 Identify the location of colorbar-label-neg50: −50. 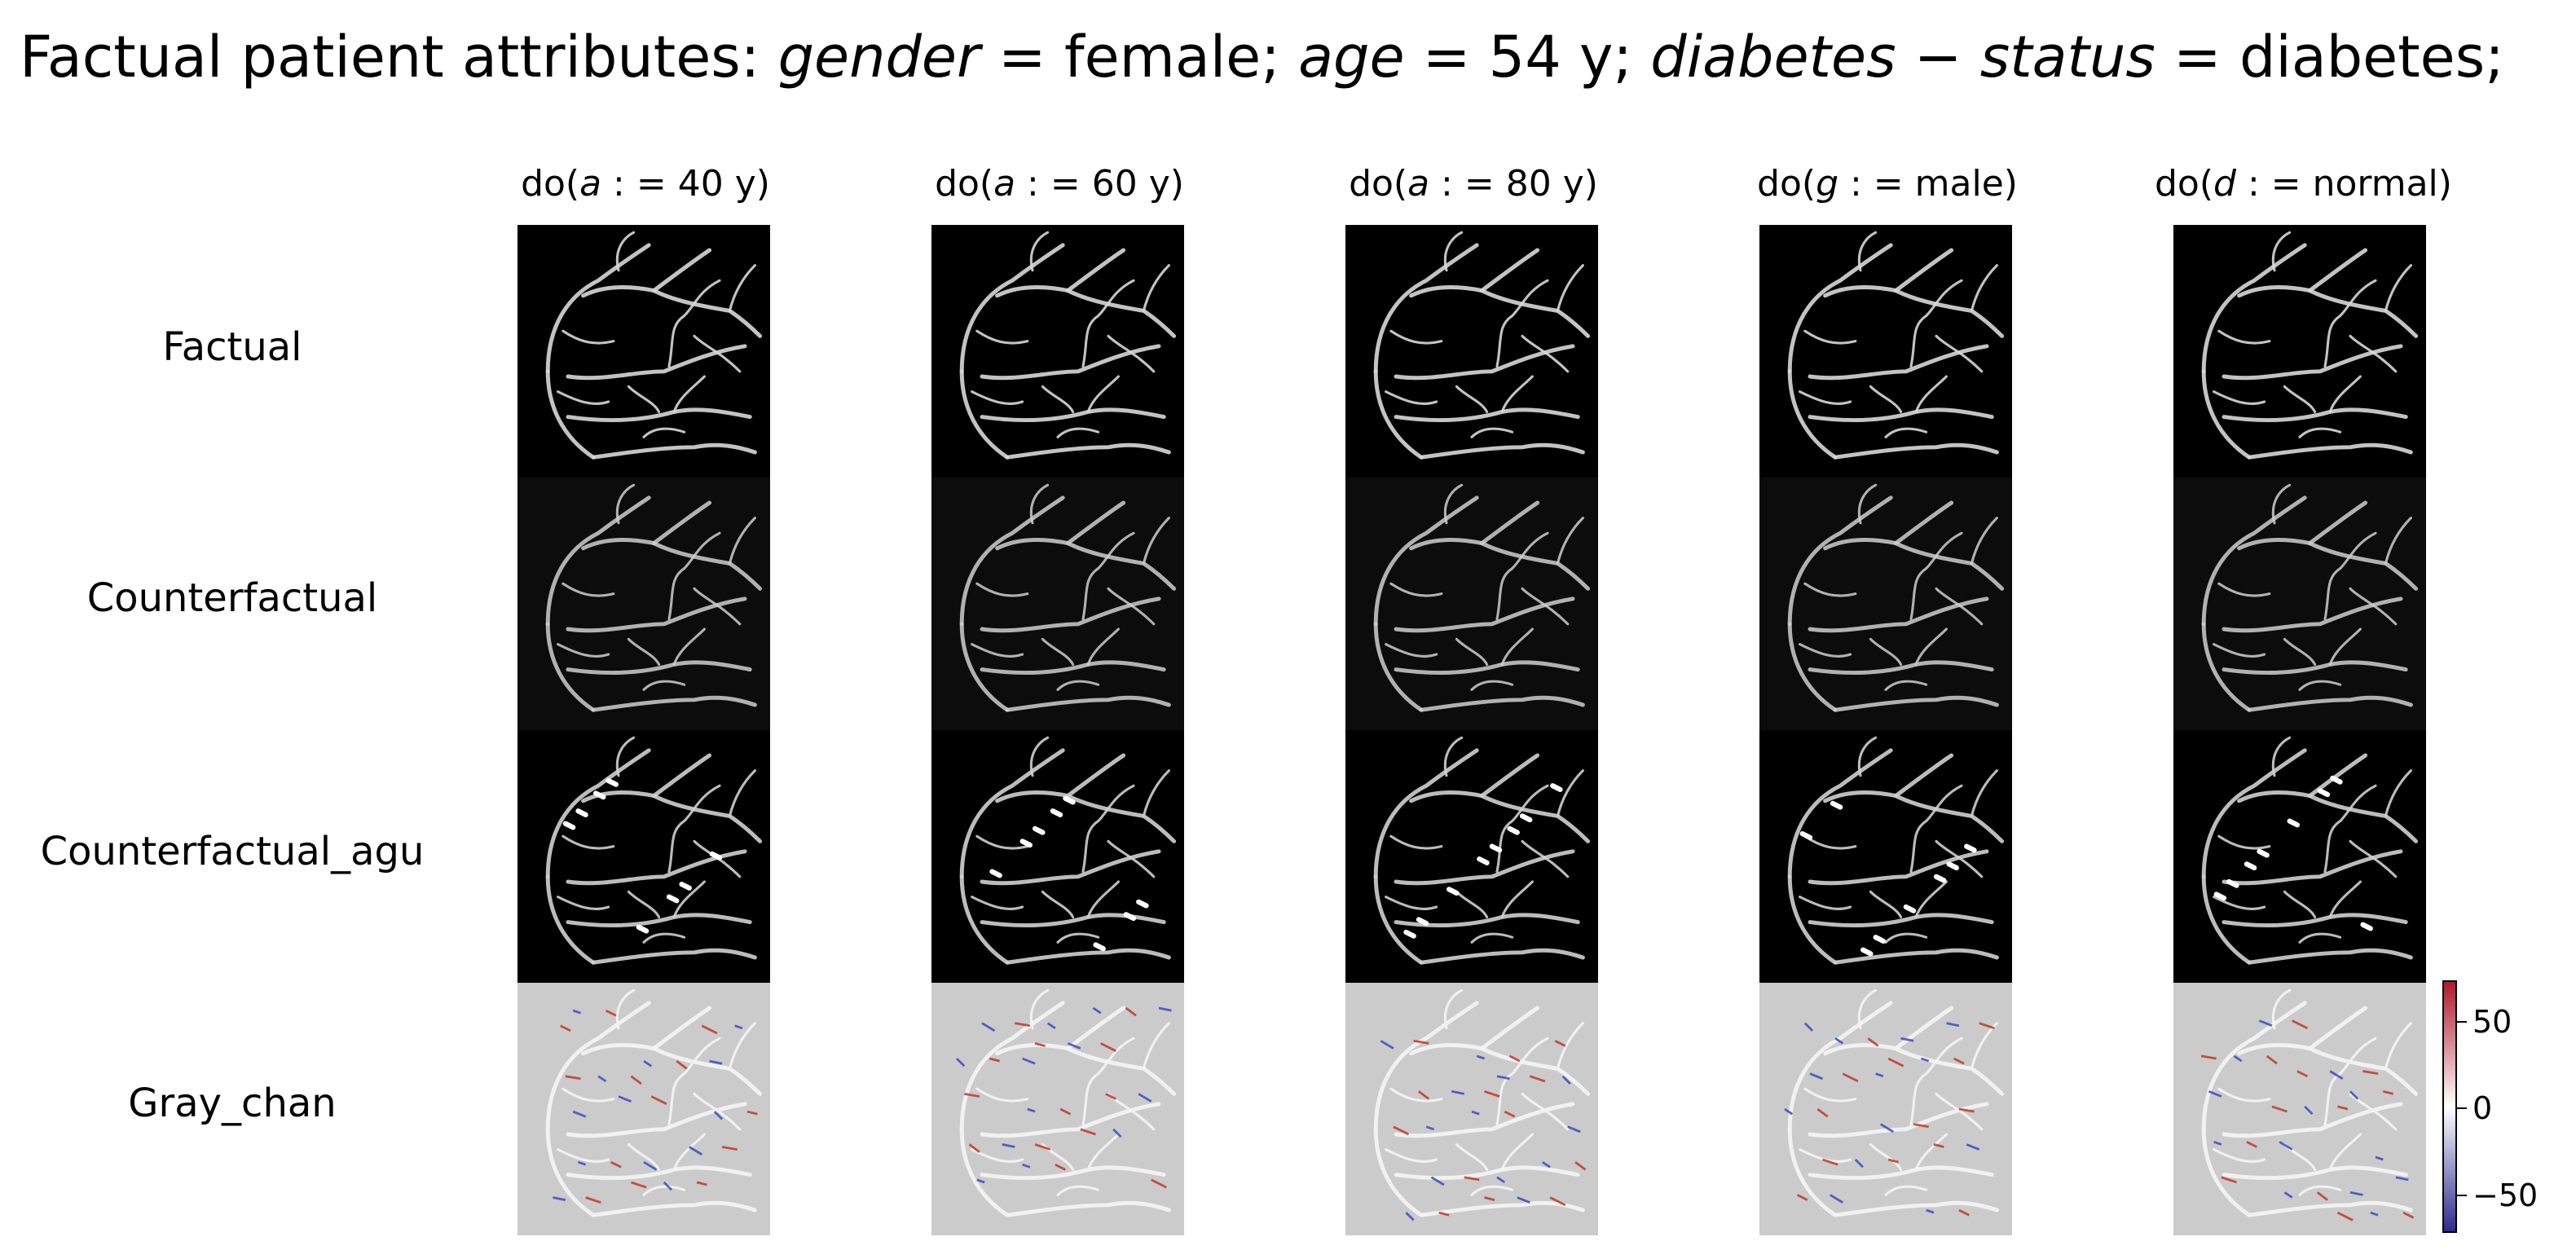
(2506, 1195).